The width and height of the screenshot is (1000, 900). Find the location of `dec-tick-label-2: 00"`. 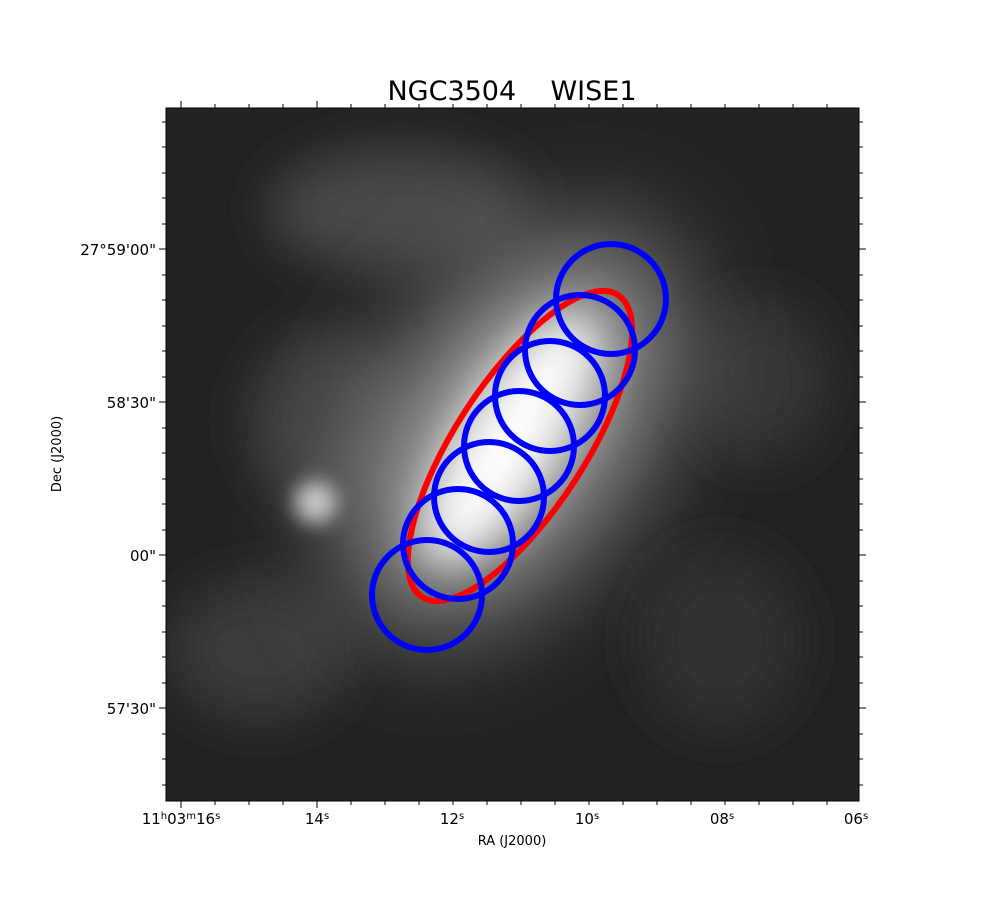

dec-tick-label-2: 00" is located at coordinates (143, 556).